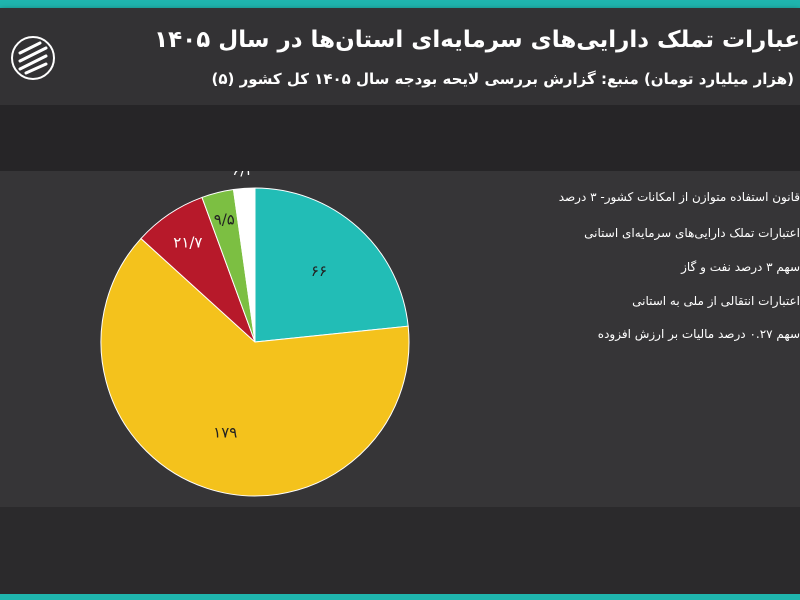 The width and height of the screenshot is (800, 600). Describe the element at coordinates (319, 271) in the screenshot. I see `slice-label: ۶۶` at that location.